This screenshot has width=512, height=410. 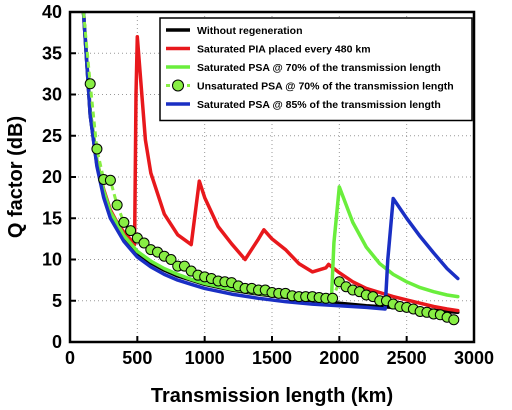 I want to click on y-tick-label: 40, so click(x=52, y=12).